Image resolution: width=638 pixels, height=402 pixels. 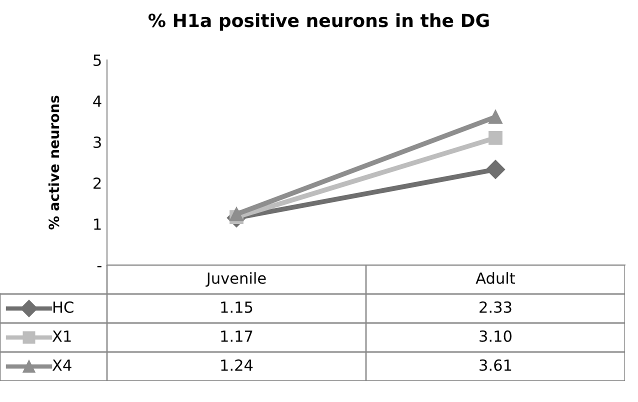 What do you see at coordinates (236, 336) in the screenshot?
I see `text: 1.17` at bounding box center [236, 336].